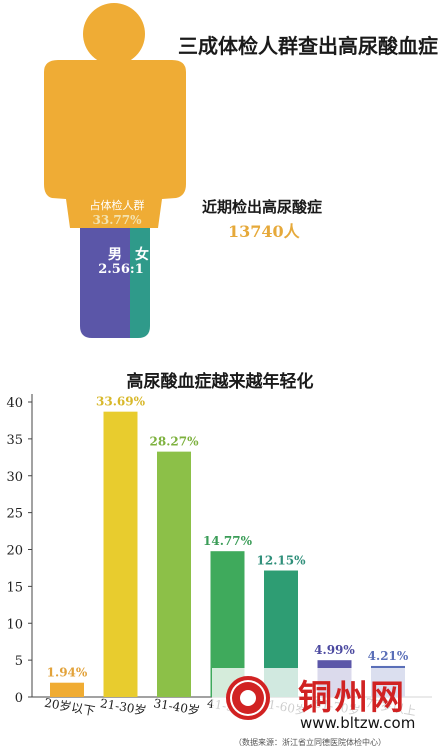  Describe the element at coordinates (14, 514) in the screenshot. I see `y-tick-label: 25` at that location.